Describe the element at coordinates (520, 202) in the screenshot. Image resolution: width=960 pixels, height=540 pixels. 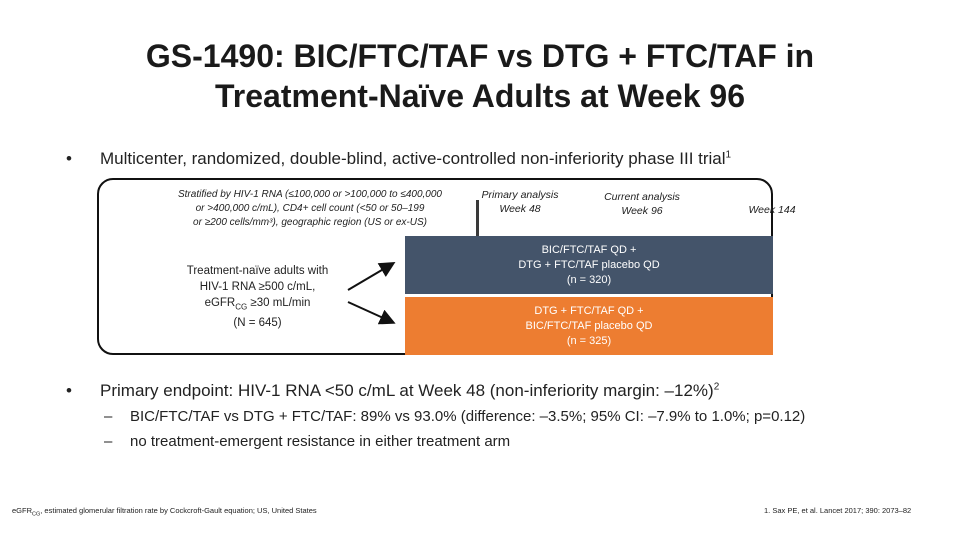
I see `timepoint-primary-analysis: Primary analysis Week 48` at that location.